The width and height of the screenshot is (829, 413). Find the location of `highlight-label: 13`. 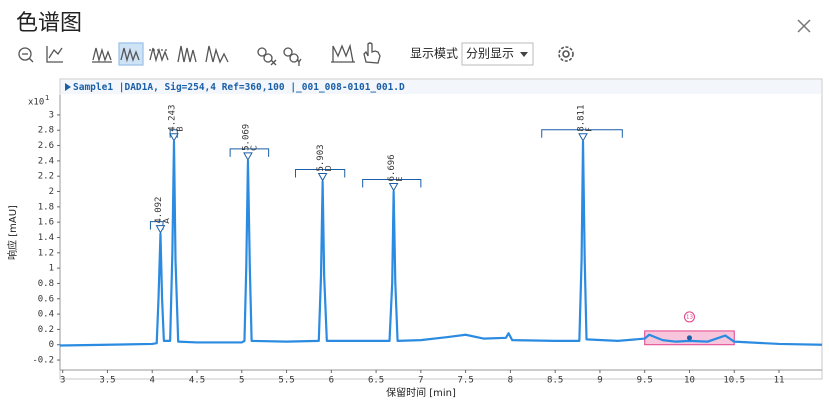

highlight-label: 13 is located at coordinates (689, 317).